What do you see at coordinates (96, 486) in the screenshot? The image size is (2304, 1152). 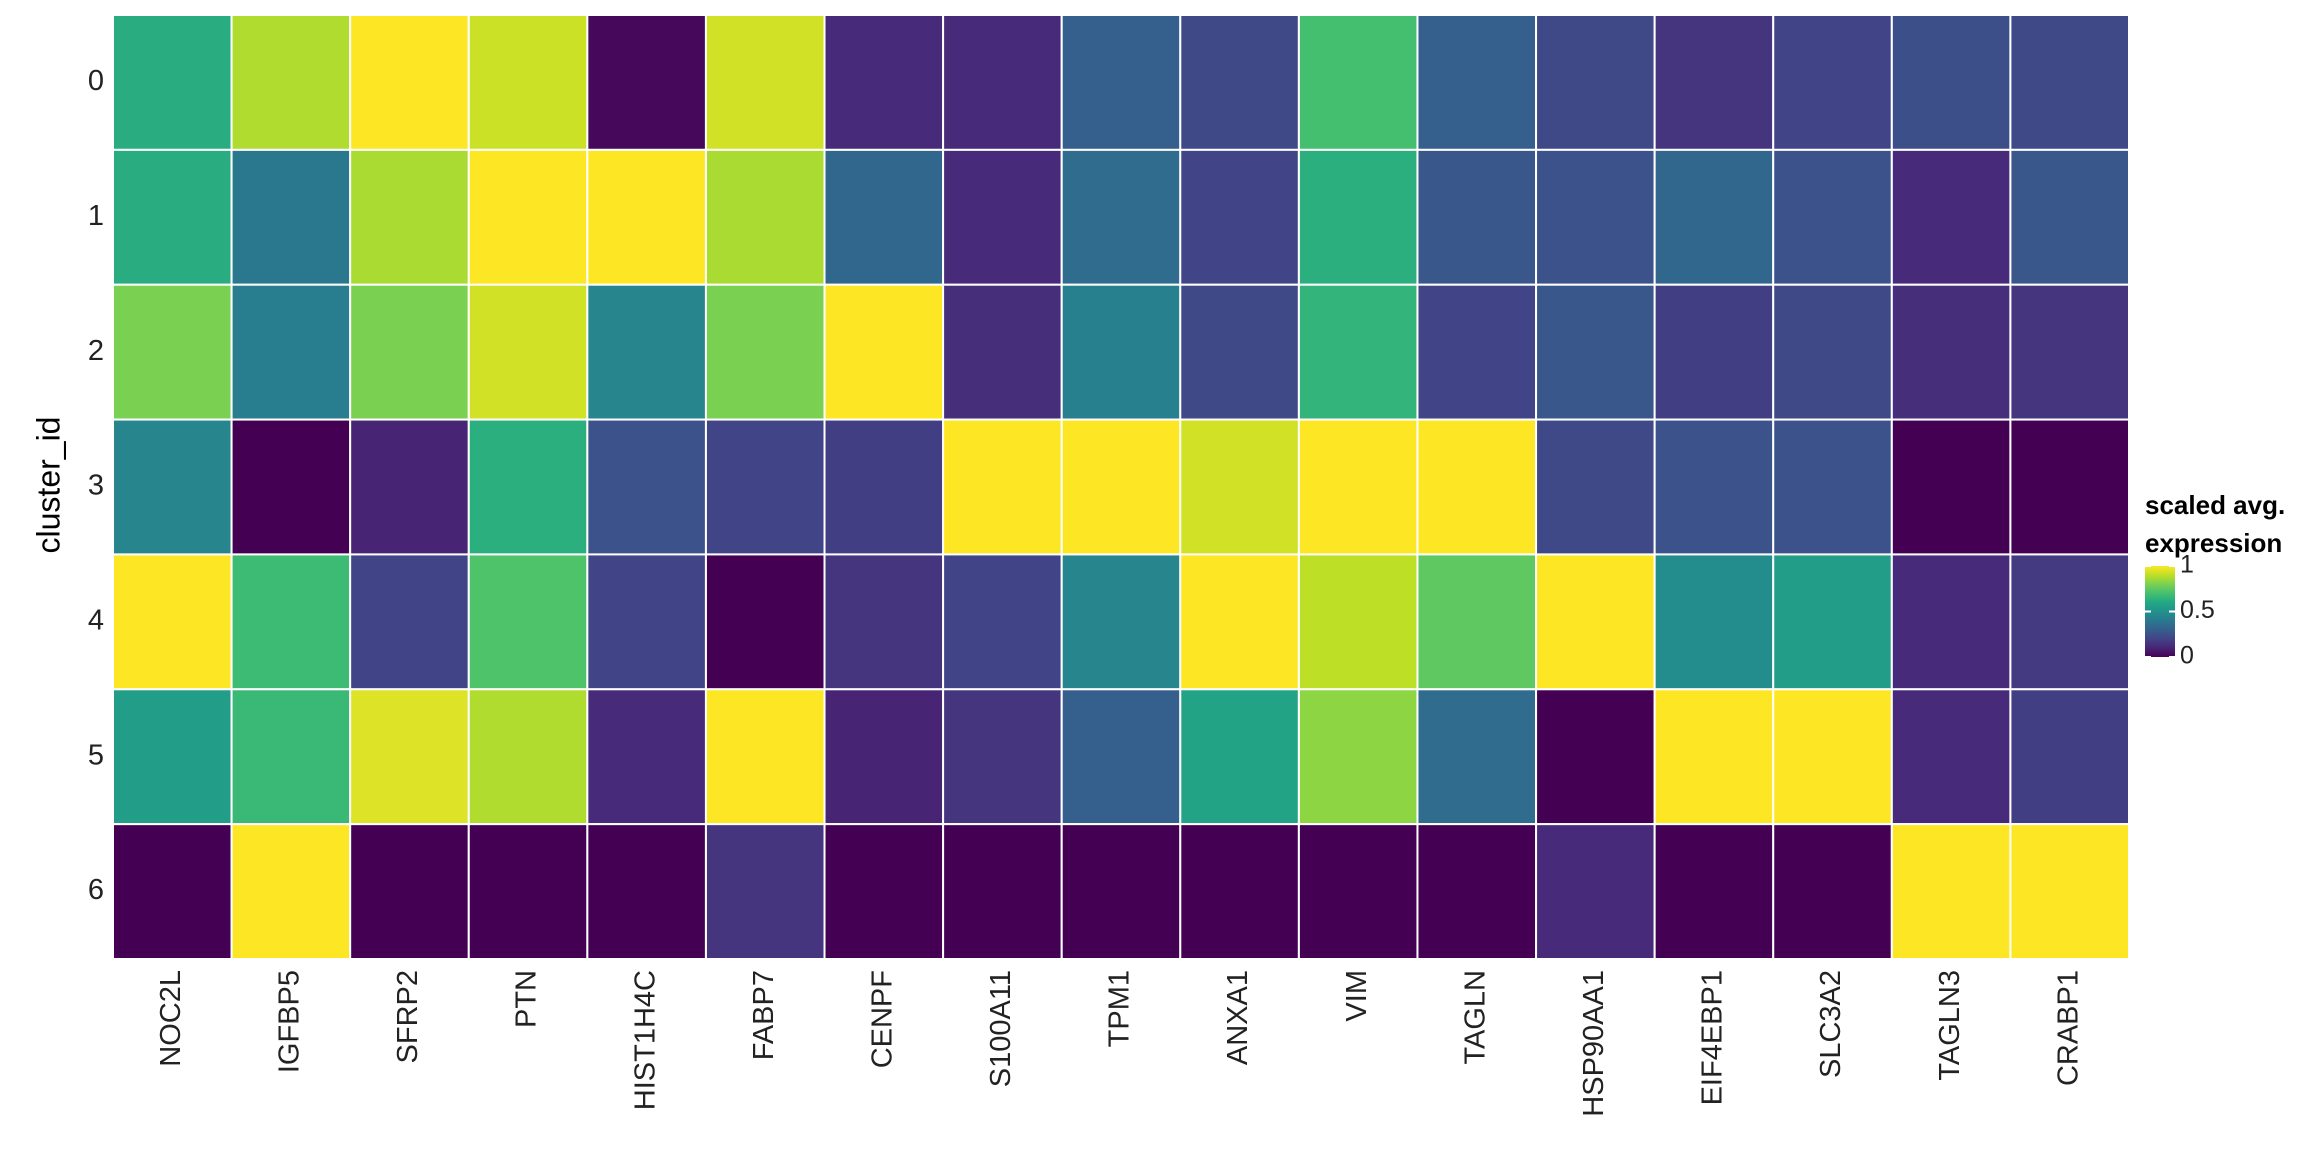 I see `y-tick-label: 3` at bounding box center [96, 486].